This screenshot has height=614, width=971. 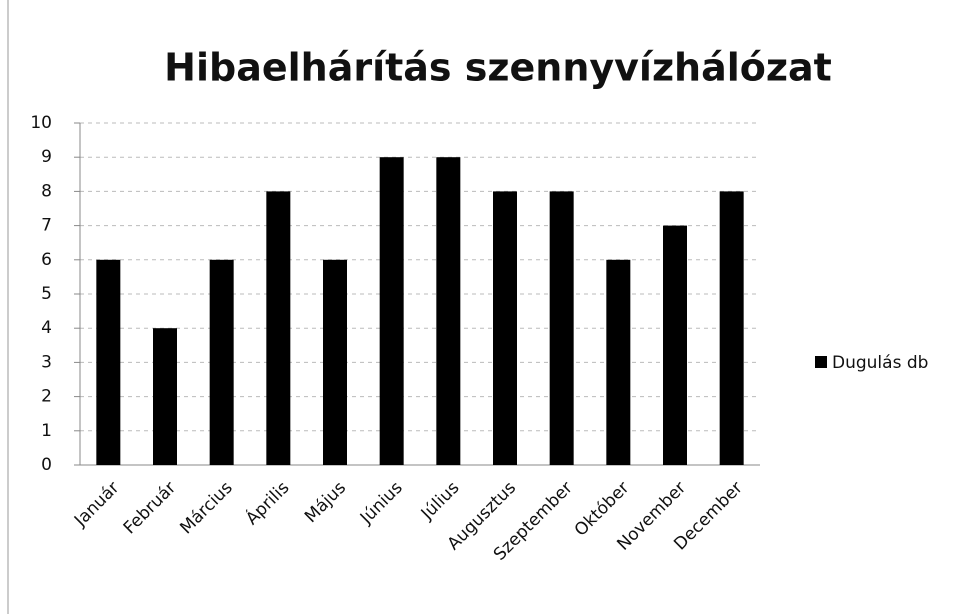 I want to click on y-tick-label: 9, so click(x=46, y=157).